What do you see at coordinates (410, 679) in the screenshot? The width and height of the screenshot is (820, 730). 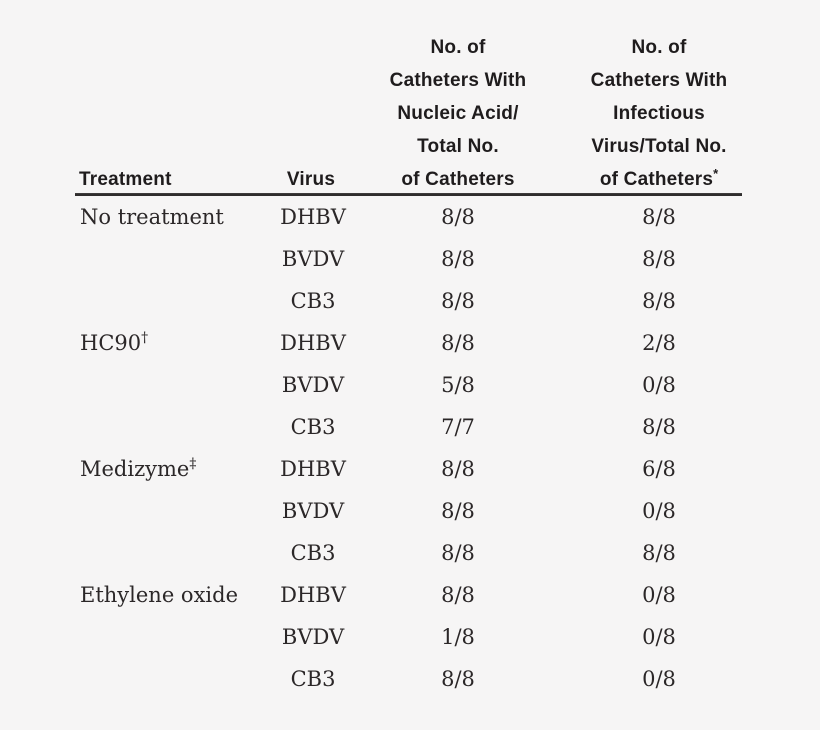 I see `table-row: CB3 8/8 0/8` at bounding box center [410, 679].